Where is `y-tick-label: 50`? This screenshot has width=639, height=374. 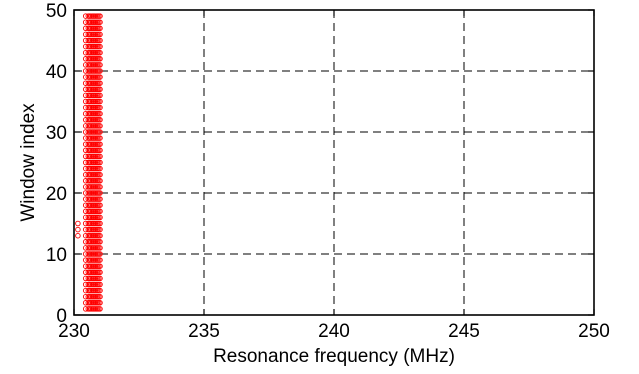
y-tick-label: 50 is located at coordinates (56, 11).